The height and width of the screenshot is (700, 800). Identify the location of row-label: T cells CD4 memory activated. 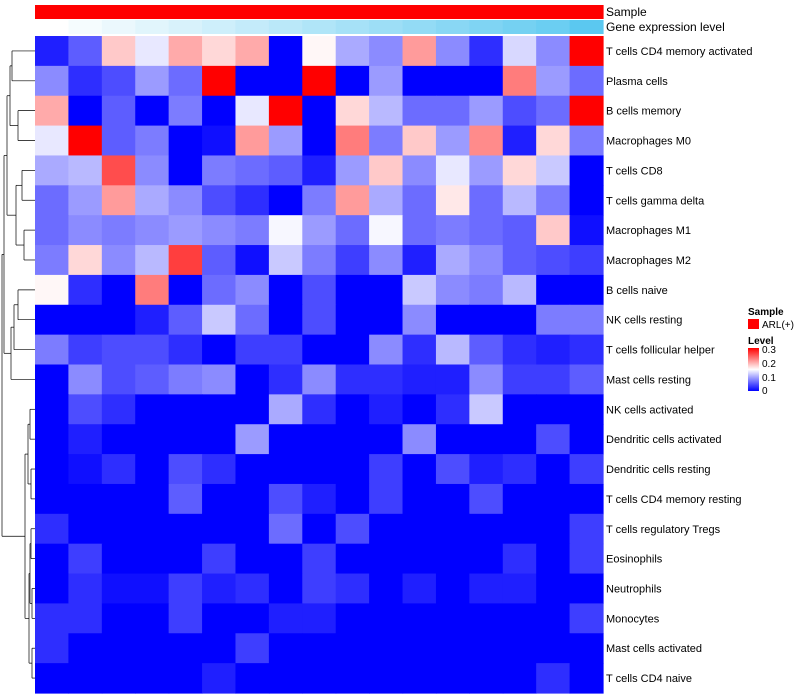
(679, 52).